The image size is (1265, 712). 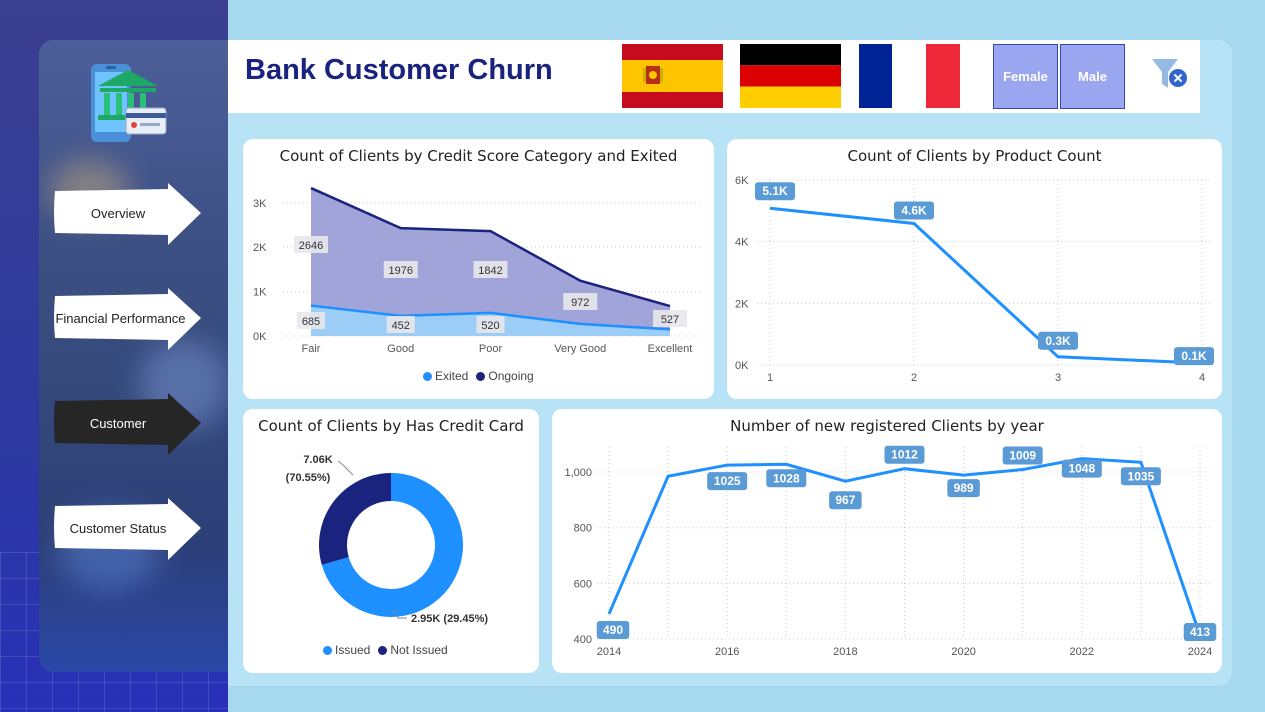 I want to click on x-tick-label: 2024, so click(x=1200, y=652).